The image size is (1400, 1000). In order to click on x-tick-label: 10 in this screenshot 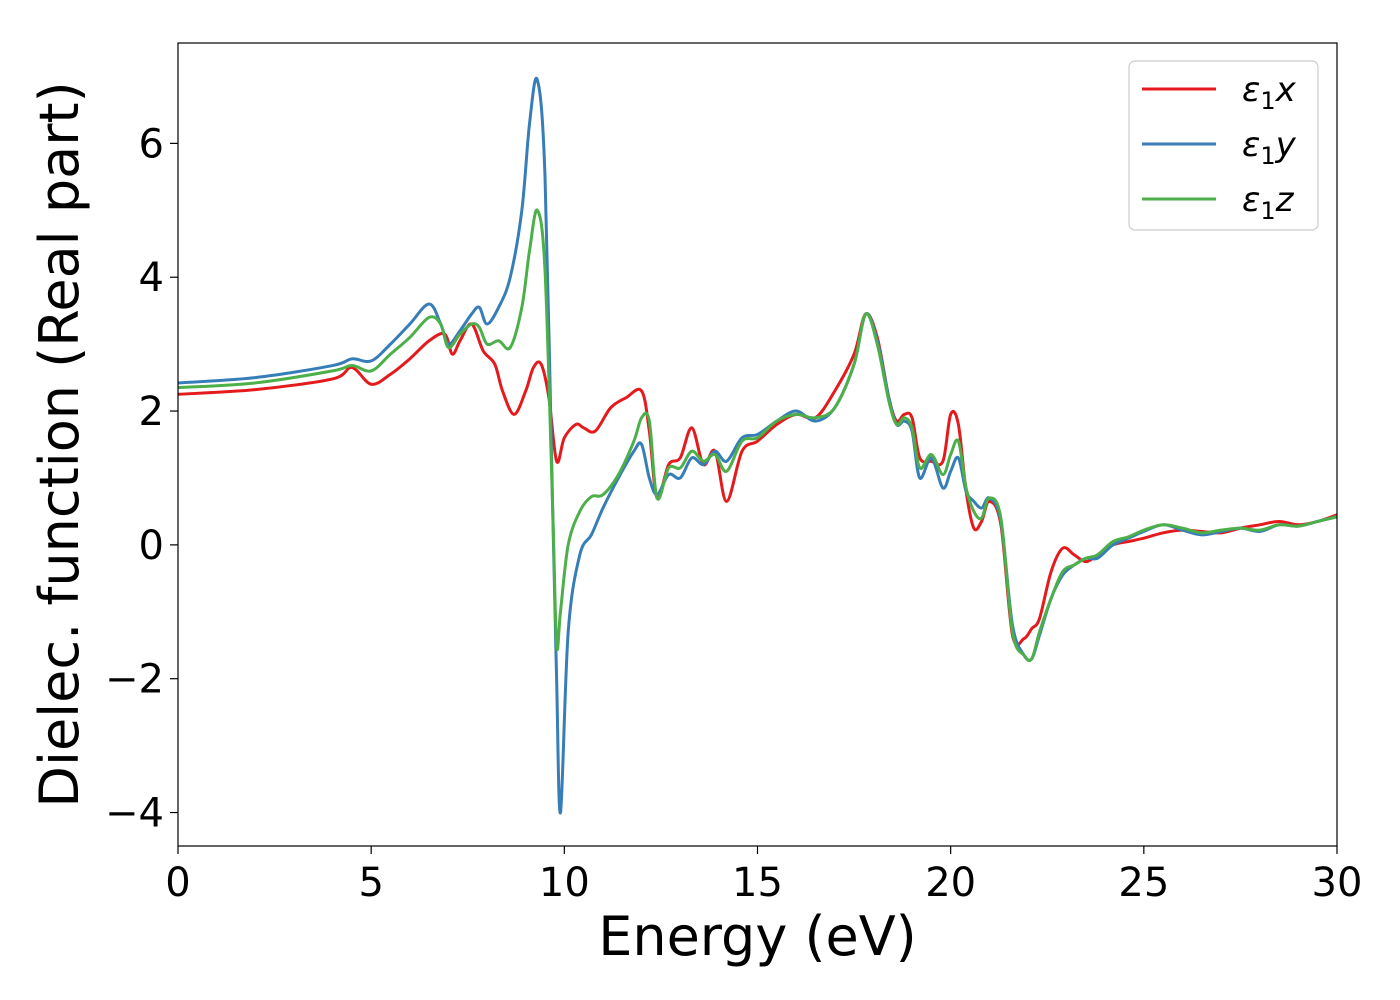, I will do `click(564, 883)`.